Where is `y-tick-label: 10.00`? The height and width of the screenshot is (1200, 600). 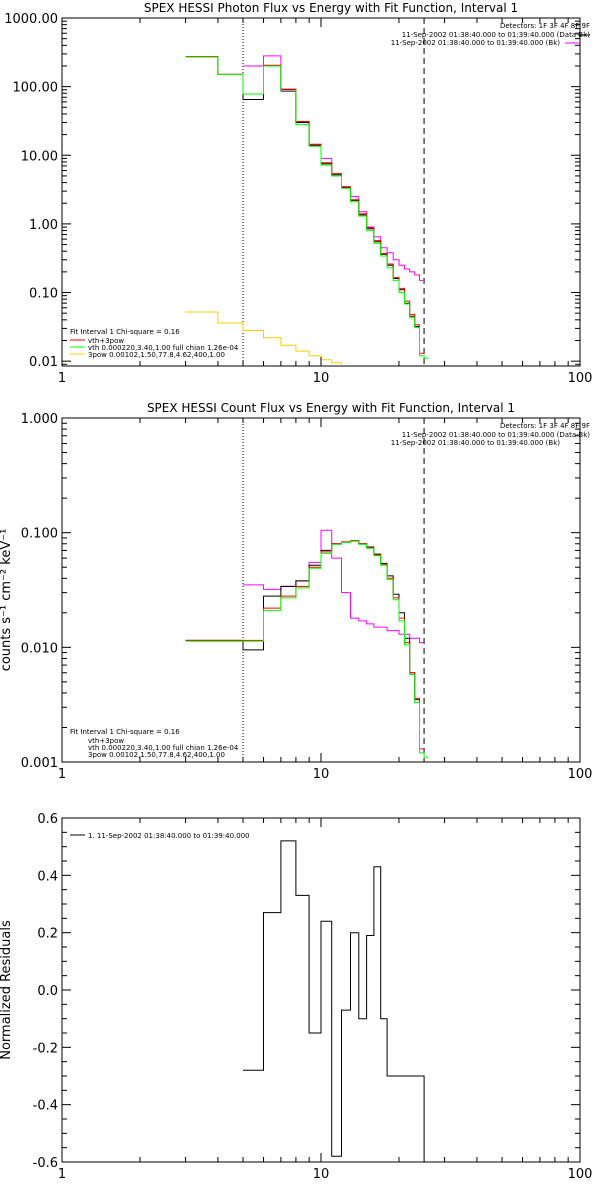 y-tick-label: 10.00 is located at coordinates (39, 156).